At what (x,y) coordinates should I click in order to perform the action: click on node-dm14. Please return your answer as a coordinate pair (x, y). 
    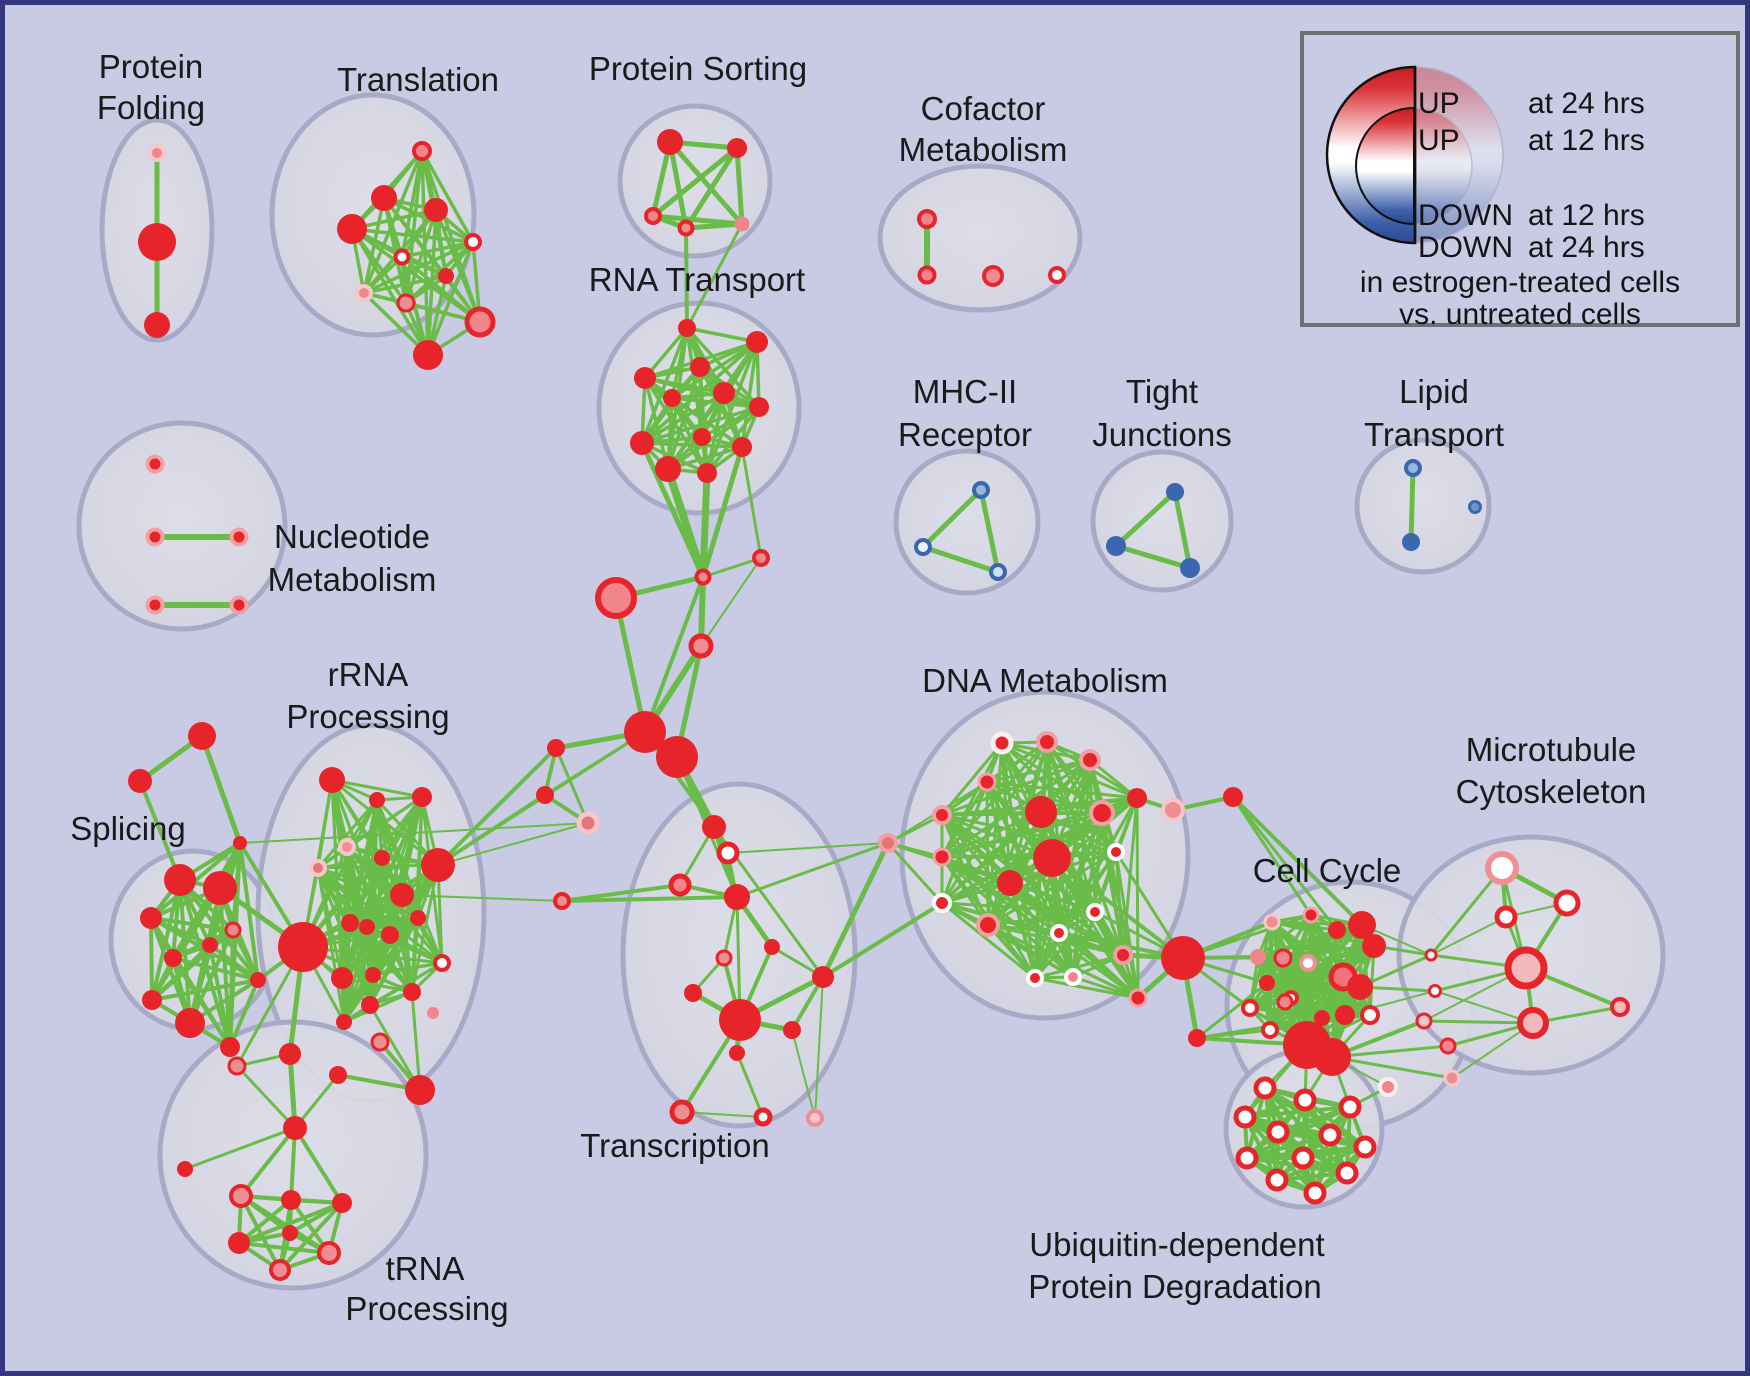
    Looking at the image, I should click on (988, 925).